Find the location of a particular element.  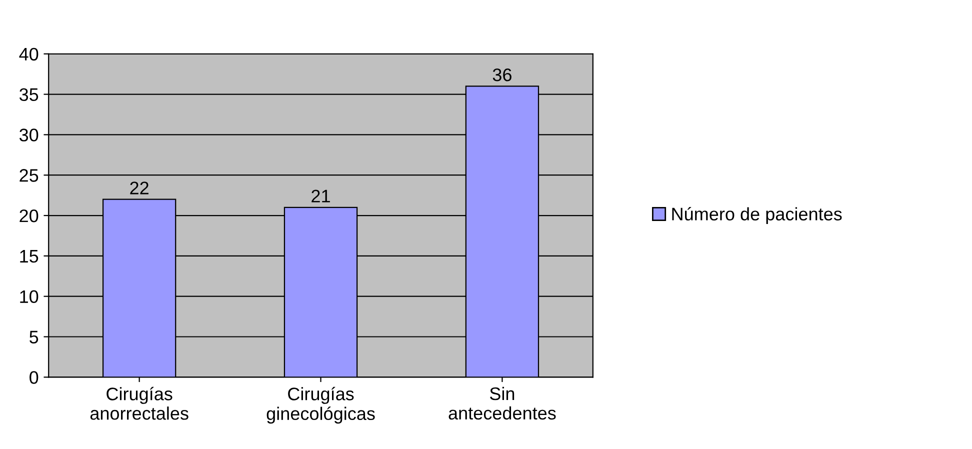

y-tick-label: 35 is located at coordinates (28, 95).